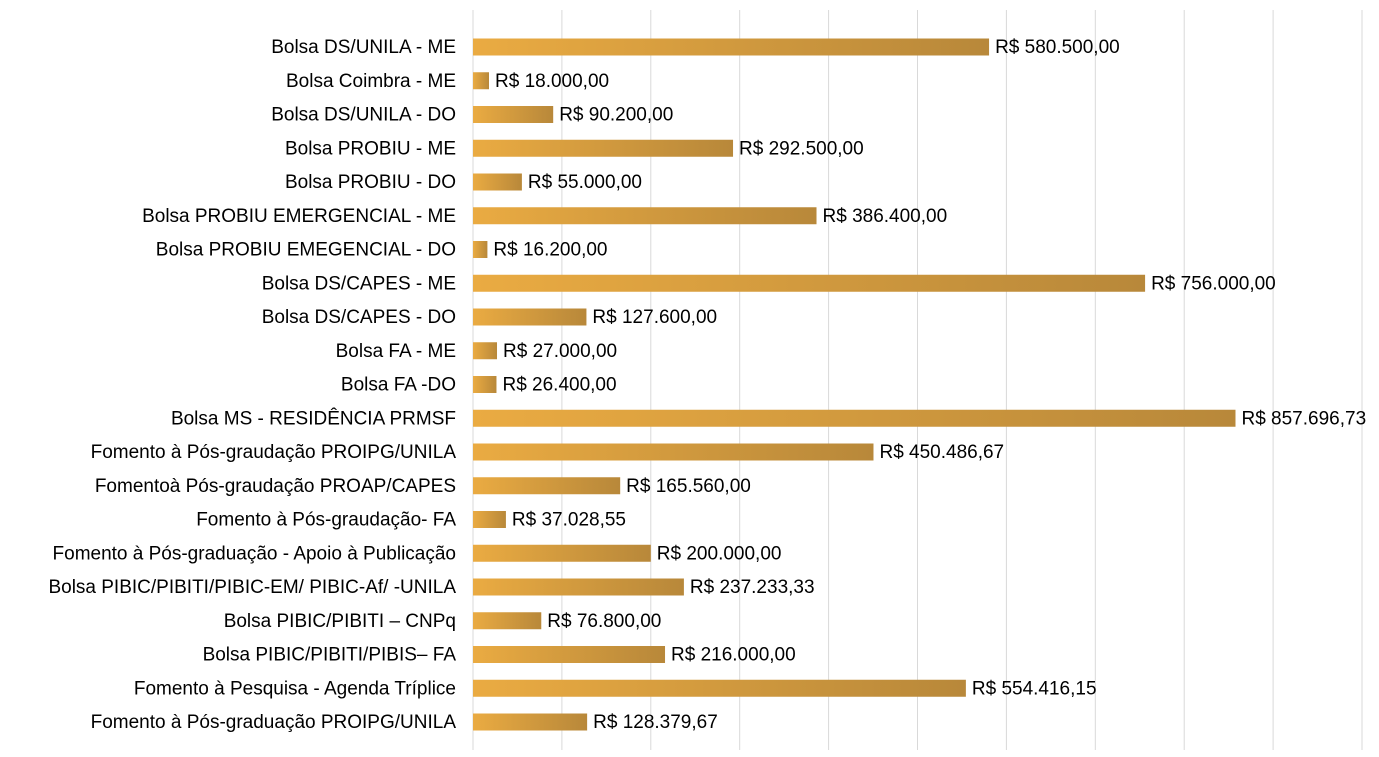 This screenshot has width=1379, height=757. Describe the element at coordinates (370, 148) in the screenshot. I see `category-label: Bolsa PROBIU - ME` at that location.